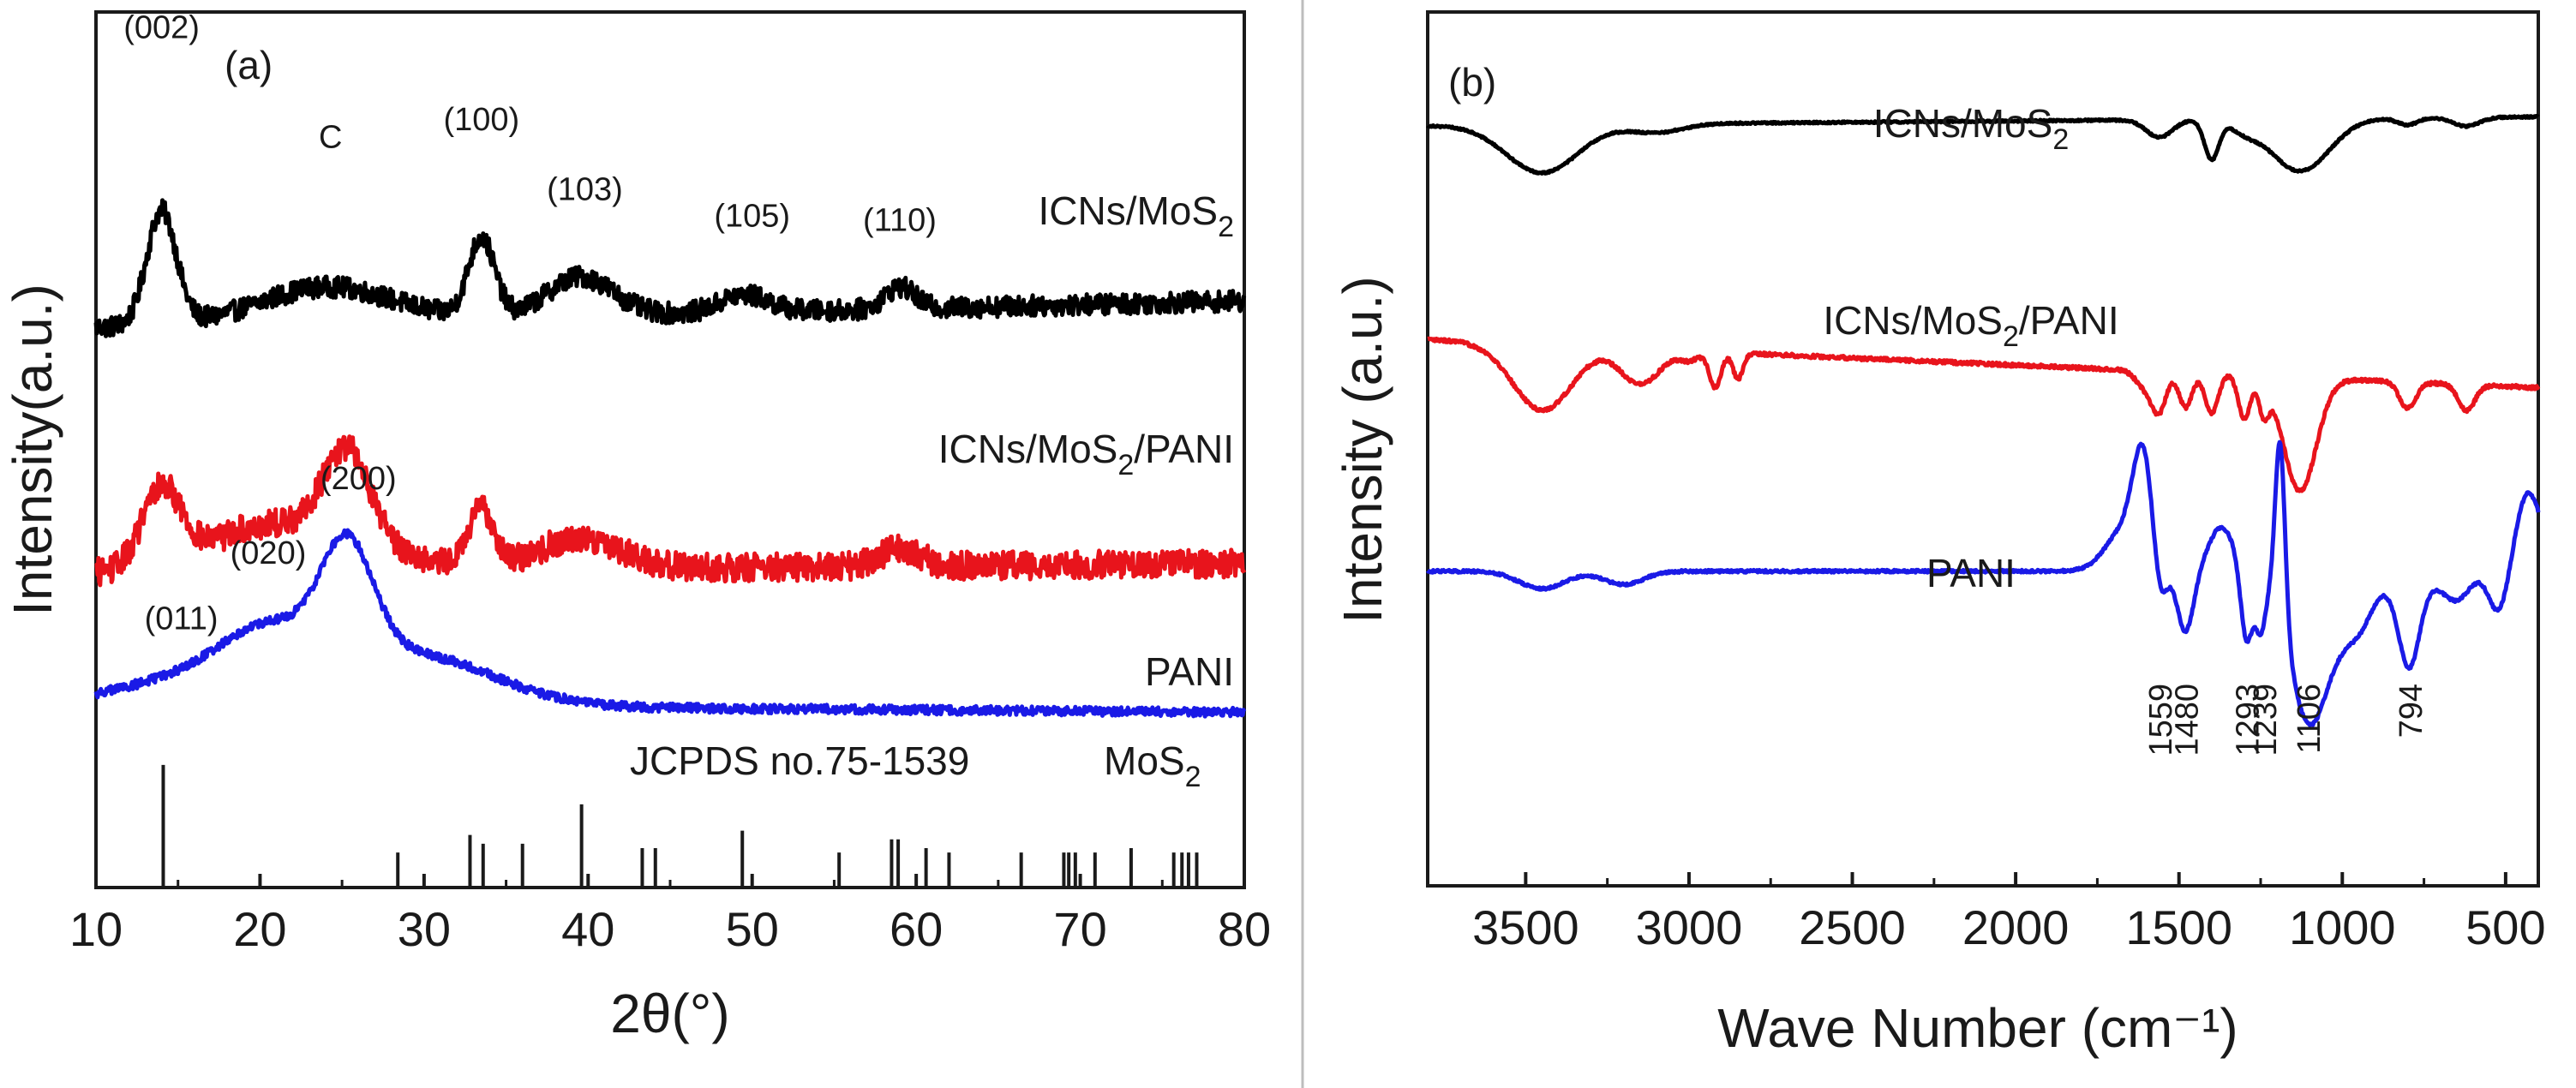 The image size is (2576, 1088). Describe the element at coordinates (161, 28) in the screenshot. I see `peak-label: (002)` at that location.